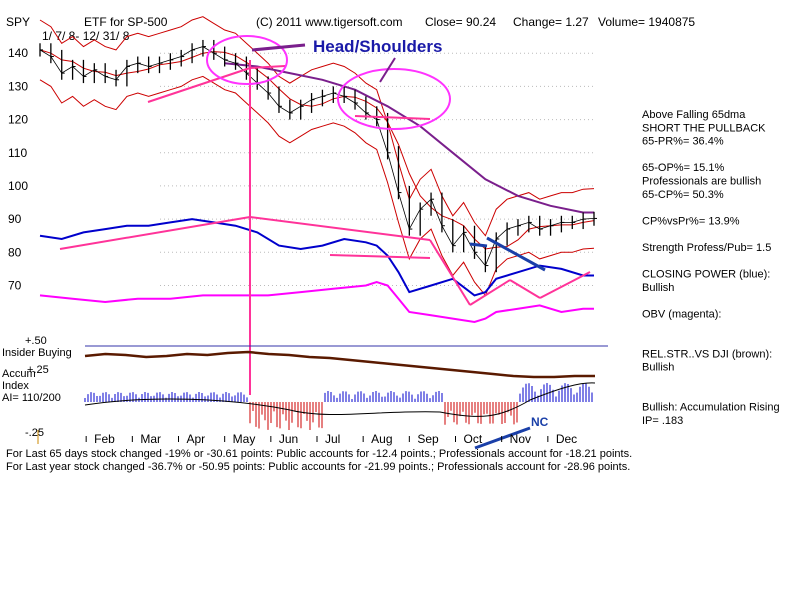 The width and height of the screenshot is (800, 600). Describe the element at coordinates (566, 439) in the screenshot. I see `x-tick-label: Dec` at that location.